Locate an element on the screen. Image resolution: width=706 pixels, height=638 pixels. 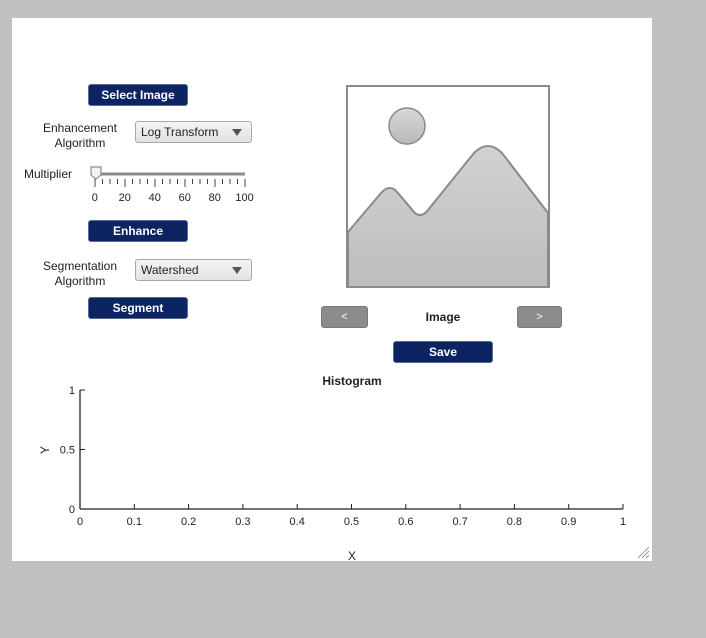
segmentation-algorithm-label: Segmentation Algorithm is located at coordinates (80, 274).